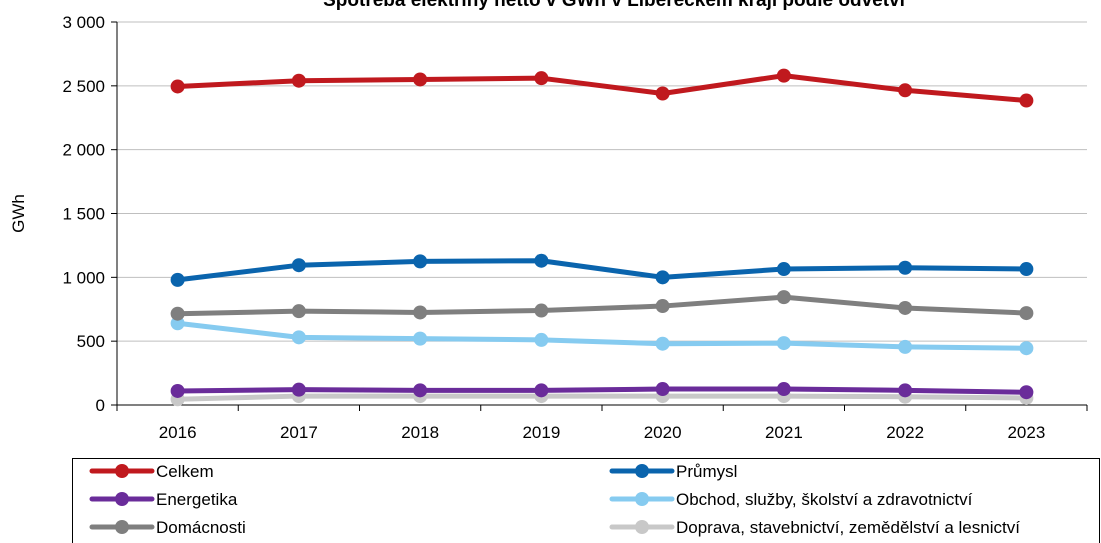 Image resolution: width=1101 pixels, height=543 pixels. I want to click on y-tick-label: 1 000, so click(83, 277).